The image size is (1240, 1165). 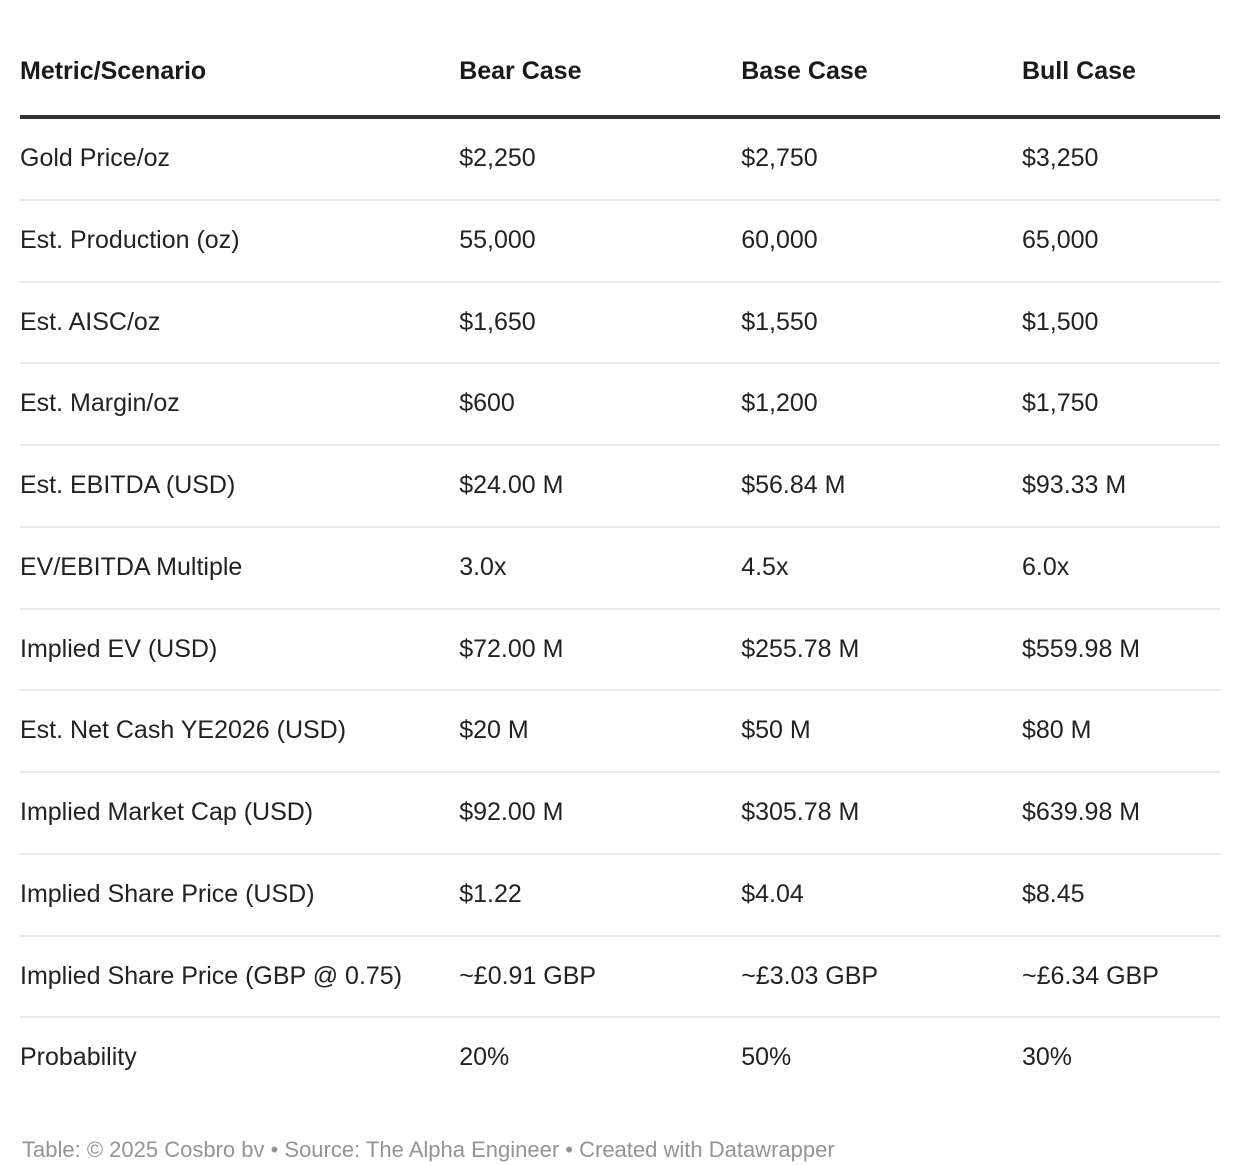 I want to click on bear-cell: 20%, so click(x=484, y=1057).